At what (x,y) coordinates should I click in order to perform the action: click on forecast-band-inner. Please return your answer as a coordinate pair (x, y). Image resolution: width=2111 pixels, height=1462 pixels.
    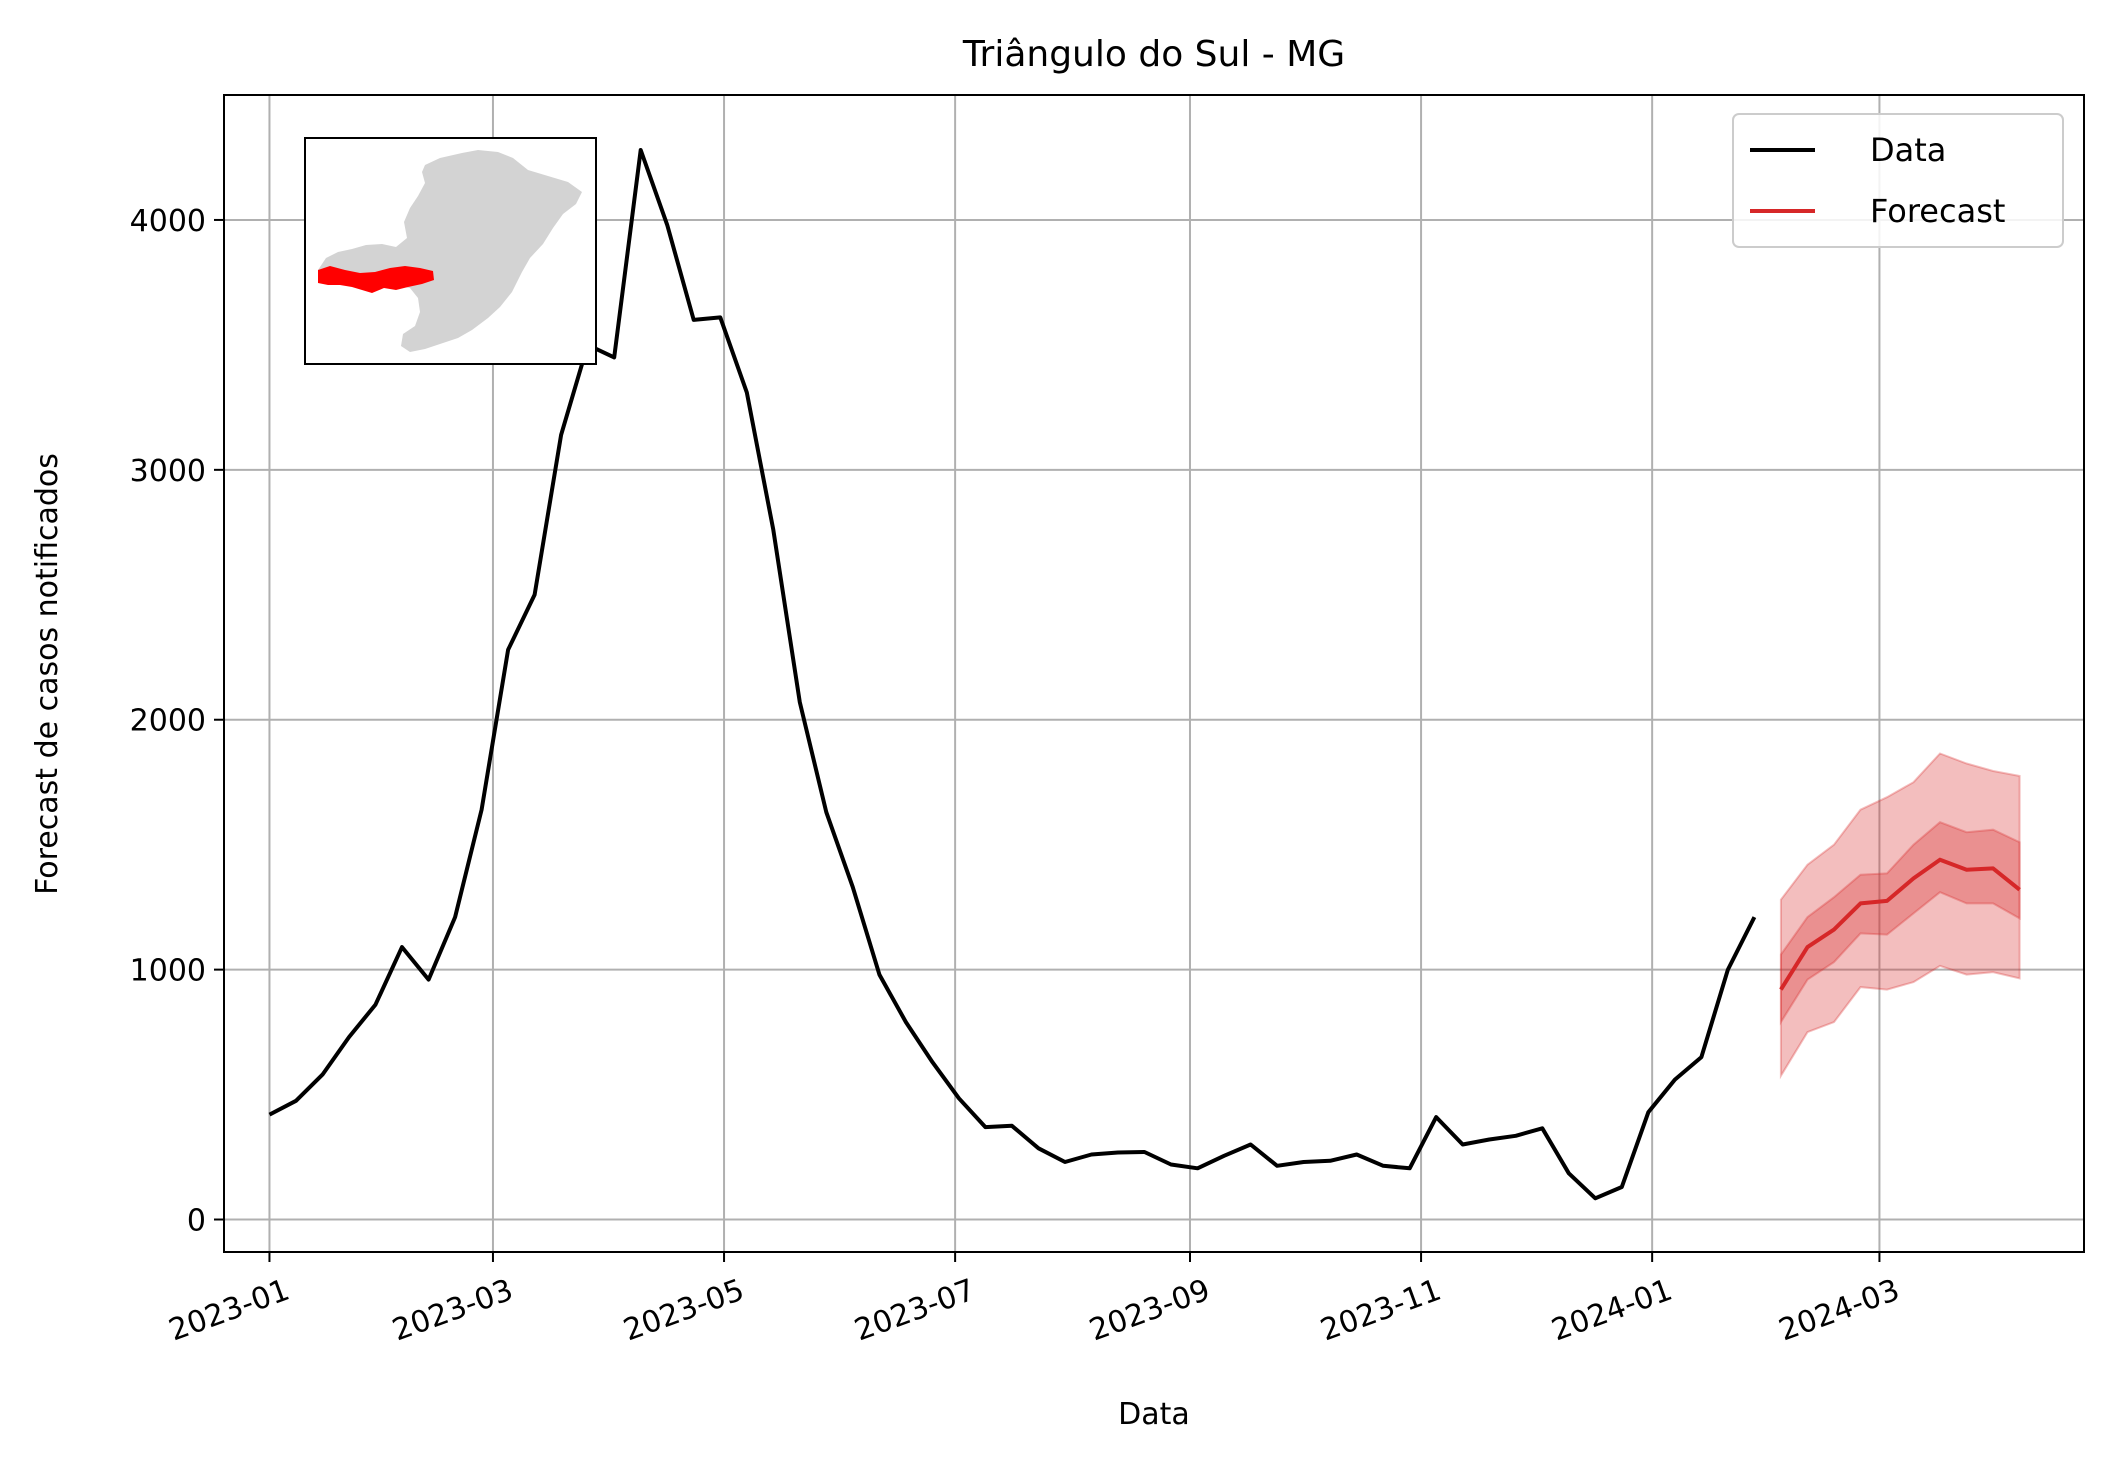
    Looking at the image, I should click on (1900, 923).